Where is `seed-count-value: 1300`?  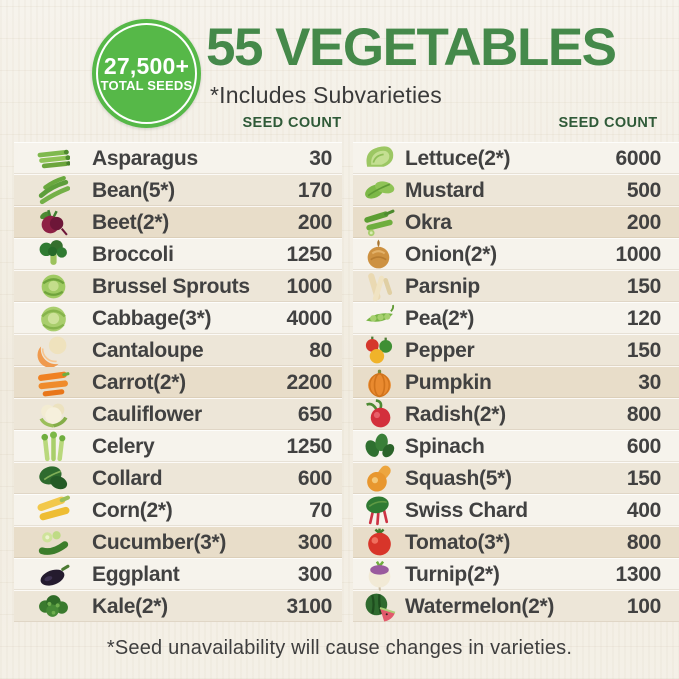 seed-count-value: 1300 is located at coordinates (638, 574).